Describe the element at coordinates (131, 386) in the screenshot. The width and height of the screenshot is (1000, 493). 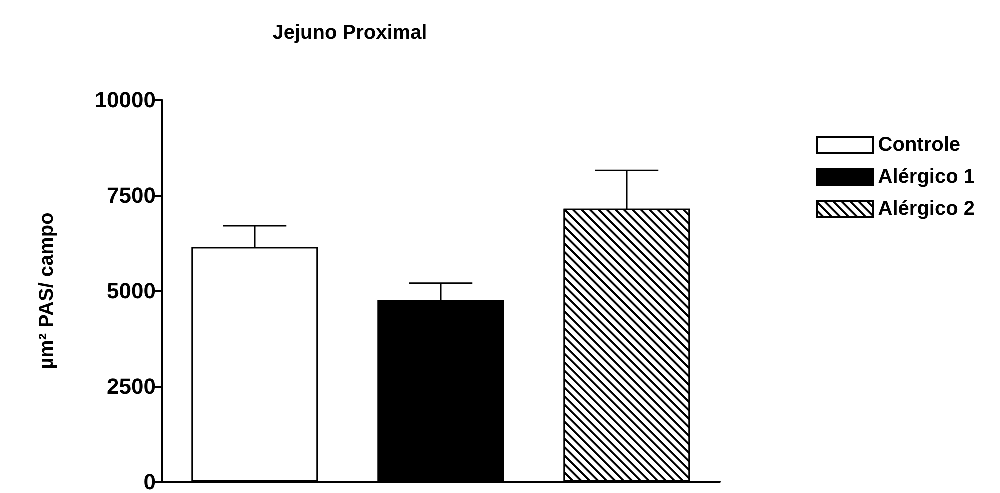
I see `y-tick-label: 2500` at that location.